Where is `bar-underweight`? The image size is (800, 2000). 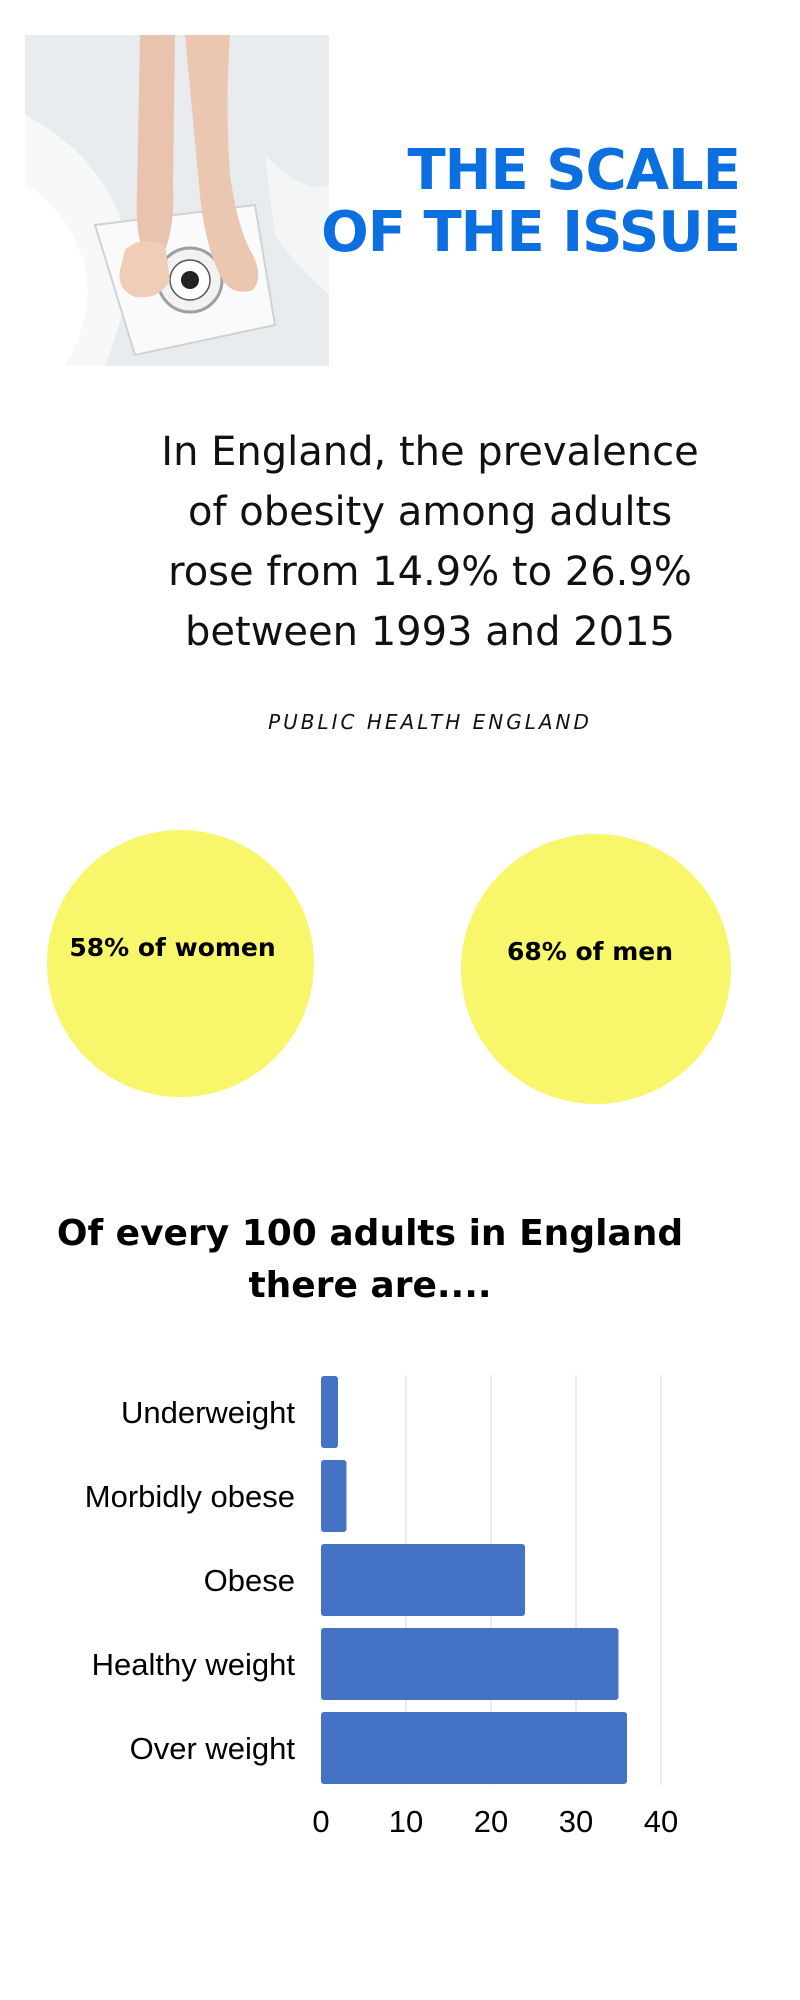 bar-underweight is located at coordinates (329, 1412).